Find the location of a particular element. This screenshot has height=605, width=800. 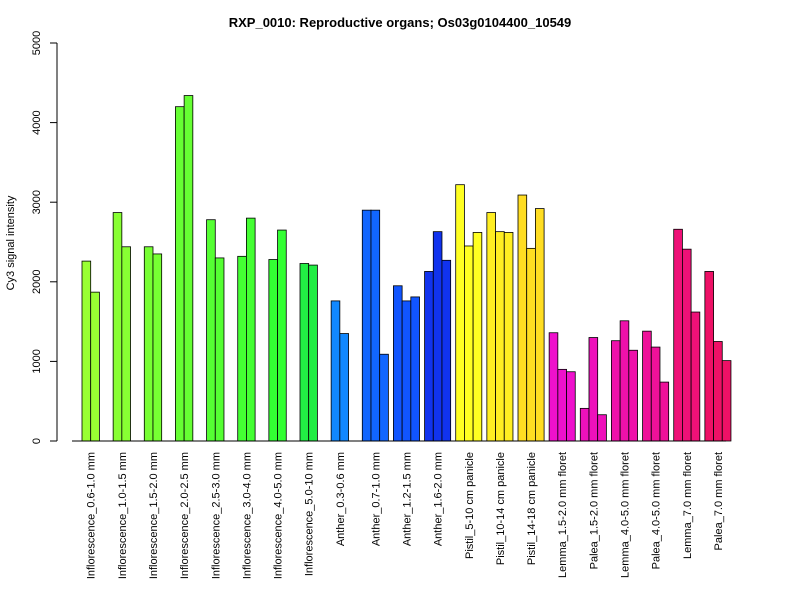

x-tick-label: Lemma_1.5-2.0 mm floret is located at coordinates (563, 515).